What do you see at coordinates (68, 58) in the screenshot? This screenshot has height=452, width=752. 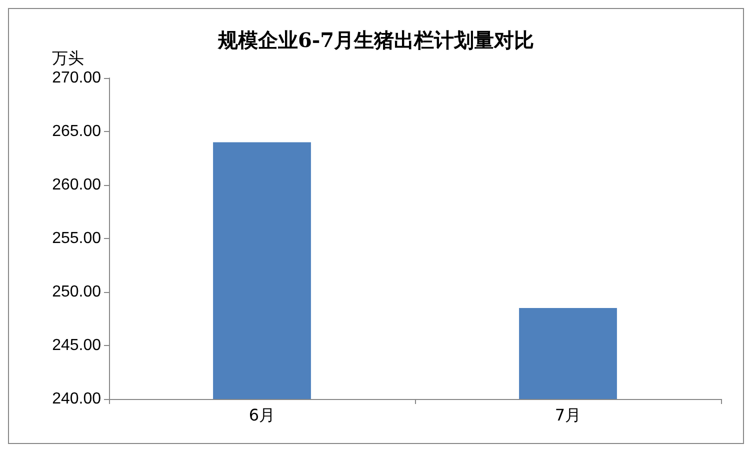 I see `y-axis-title: 万头` at bounding box center [68, 58].